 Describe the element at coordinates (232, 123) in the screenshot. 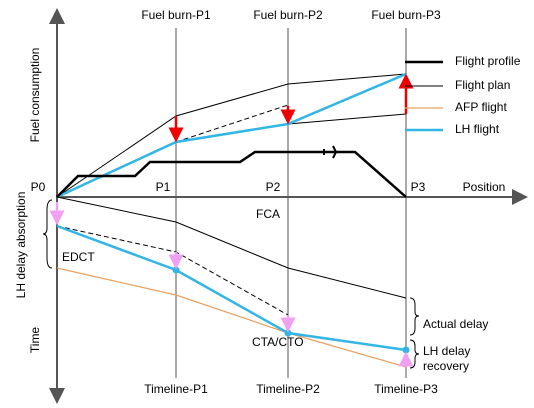

I see `dashed-fuel` at that location.